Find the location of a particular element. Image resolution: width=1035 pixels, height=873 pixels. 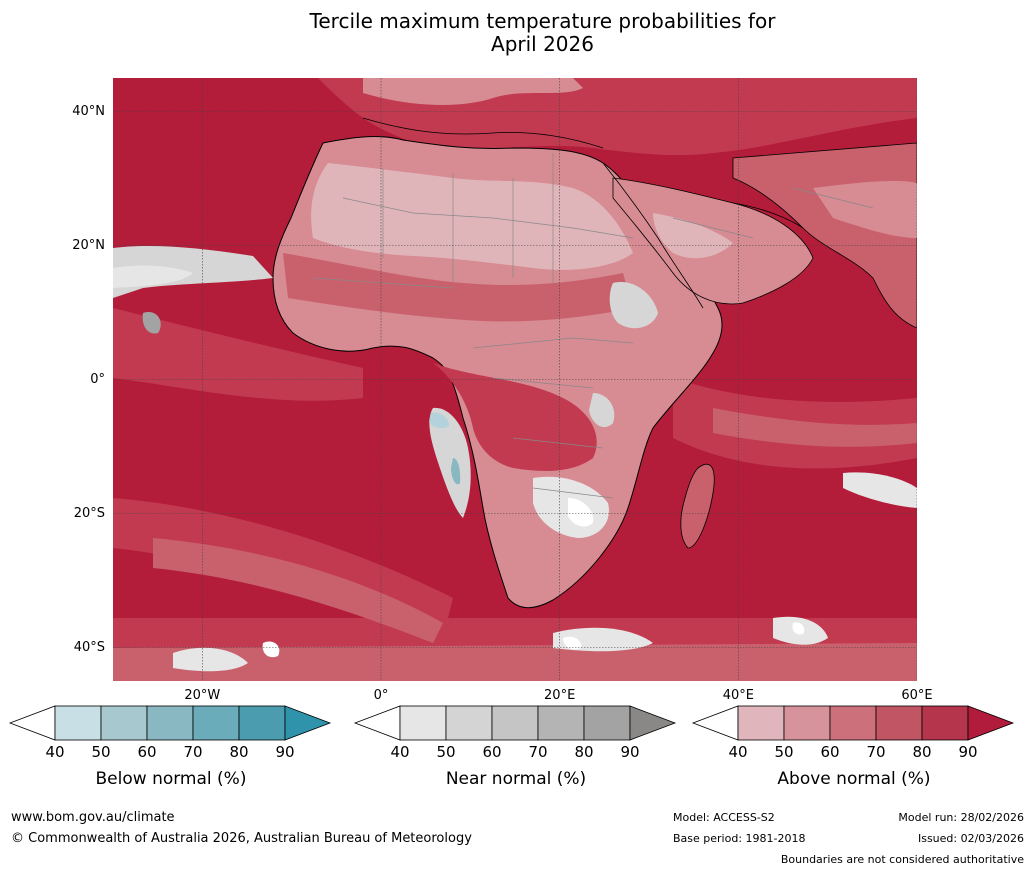

iberia-france-land is located at coordinates (473, 91).